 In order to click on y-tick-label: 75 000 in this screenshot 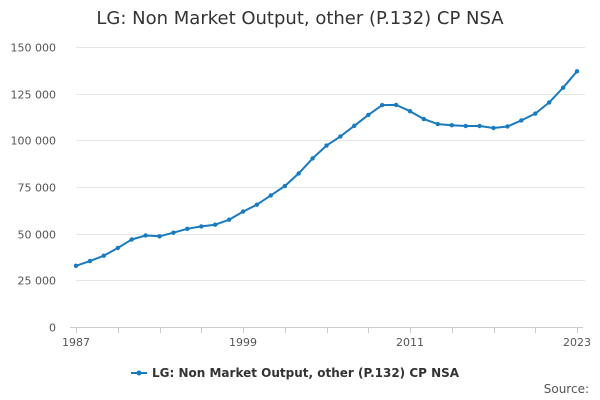, I will do `click(37, 188)`.